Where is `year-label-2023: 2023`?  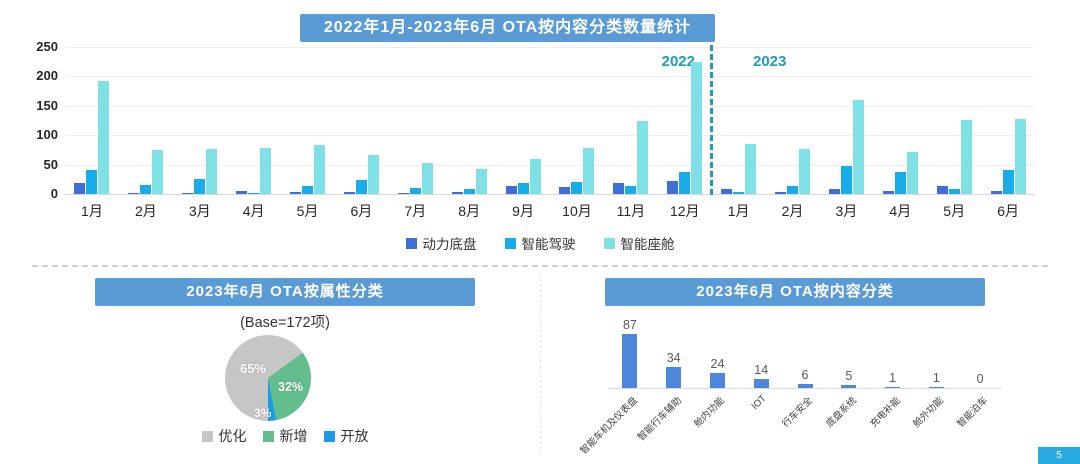 year-label-2023: 2023 is located at coordinates (770, 61).